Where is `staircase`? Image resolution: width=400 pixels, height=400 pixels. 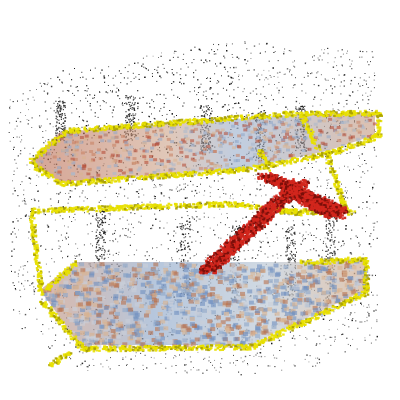 staircase is located at coordinates (273, 223).